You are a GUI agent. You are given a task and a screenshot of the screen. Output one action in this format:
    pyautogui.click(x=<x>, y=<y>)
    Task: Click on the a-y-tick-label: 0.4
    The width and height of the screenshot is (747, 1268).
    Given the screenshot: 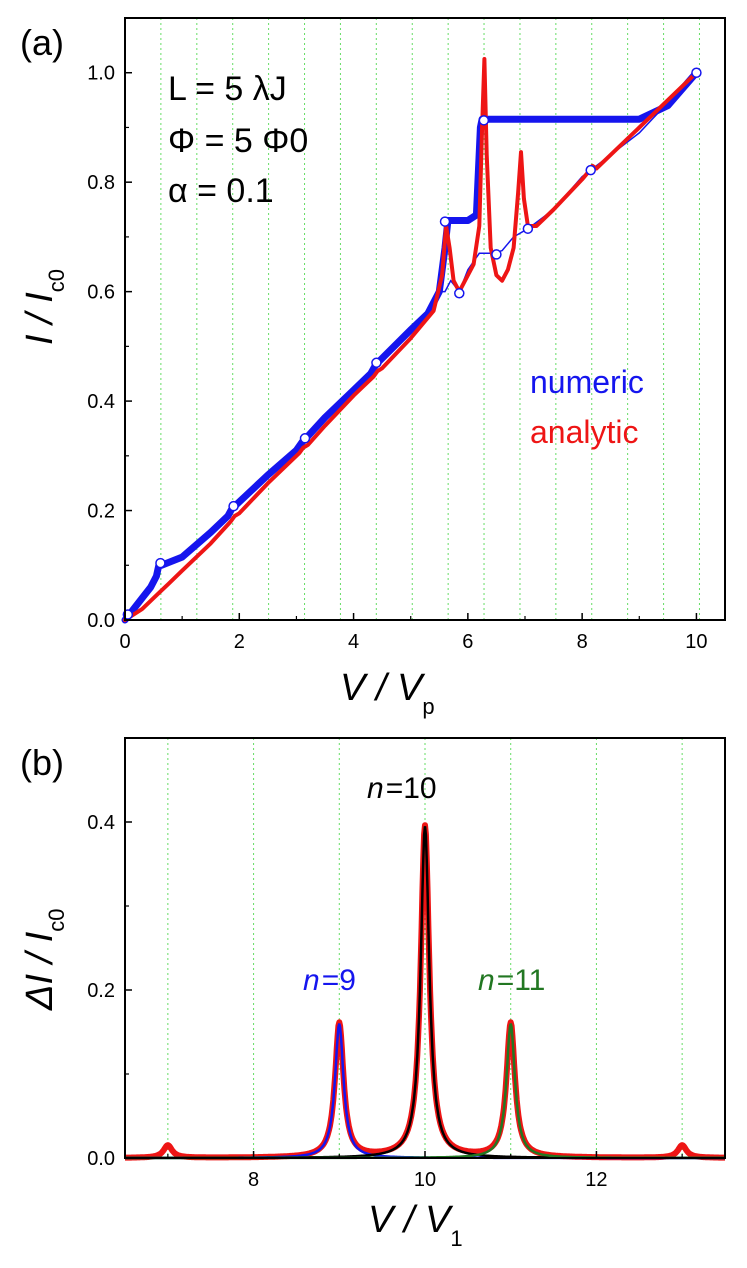 What is the action you would take?
    pyautogui.click(x=101, y=402)
    